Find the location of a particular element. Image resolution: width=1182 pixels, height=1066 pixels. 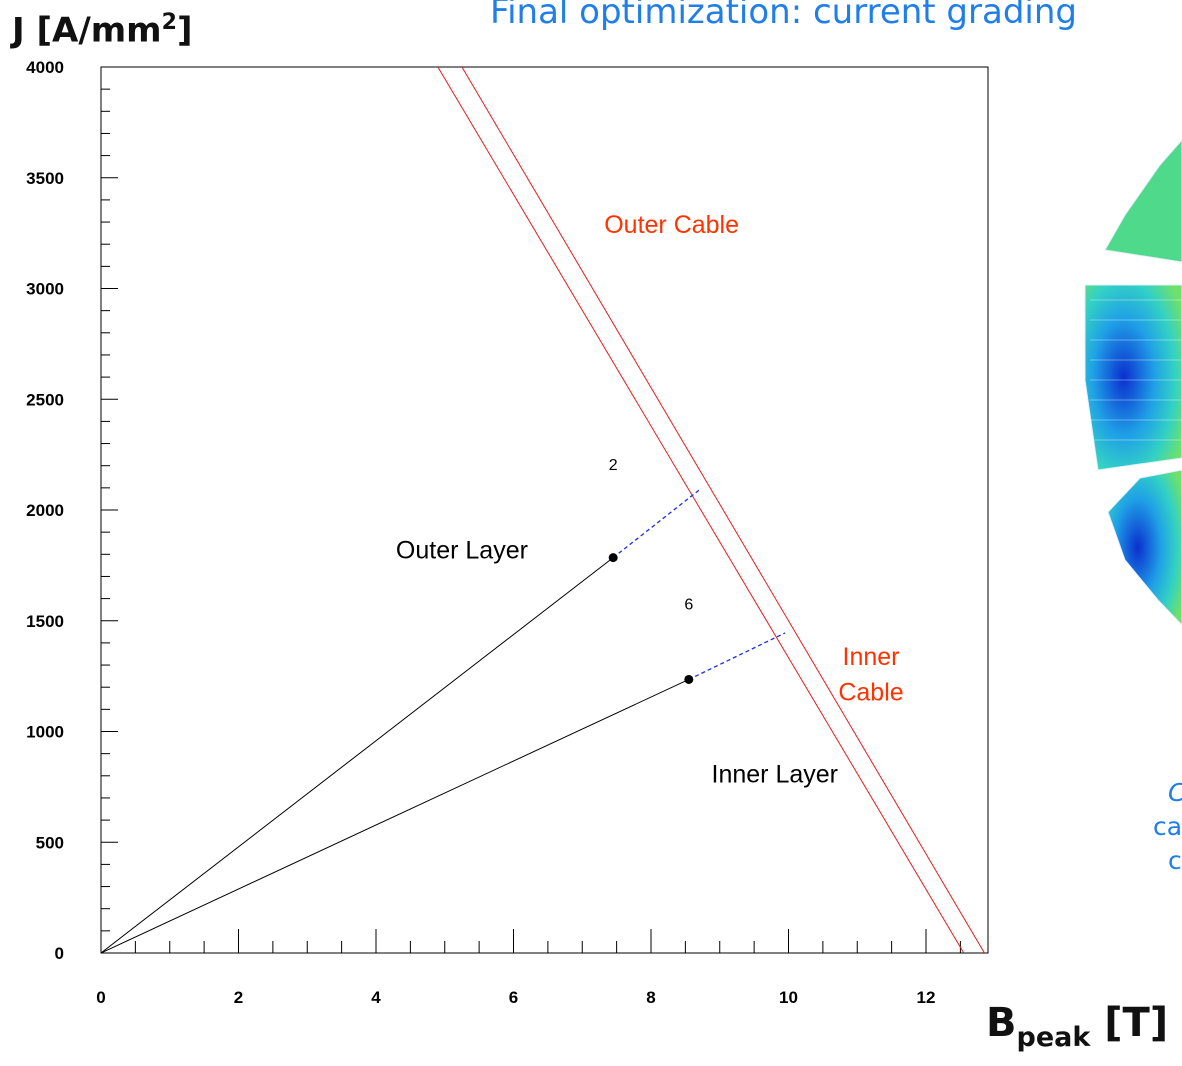

annotation-label: Inner is located at coordinates (871, 657).